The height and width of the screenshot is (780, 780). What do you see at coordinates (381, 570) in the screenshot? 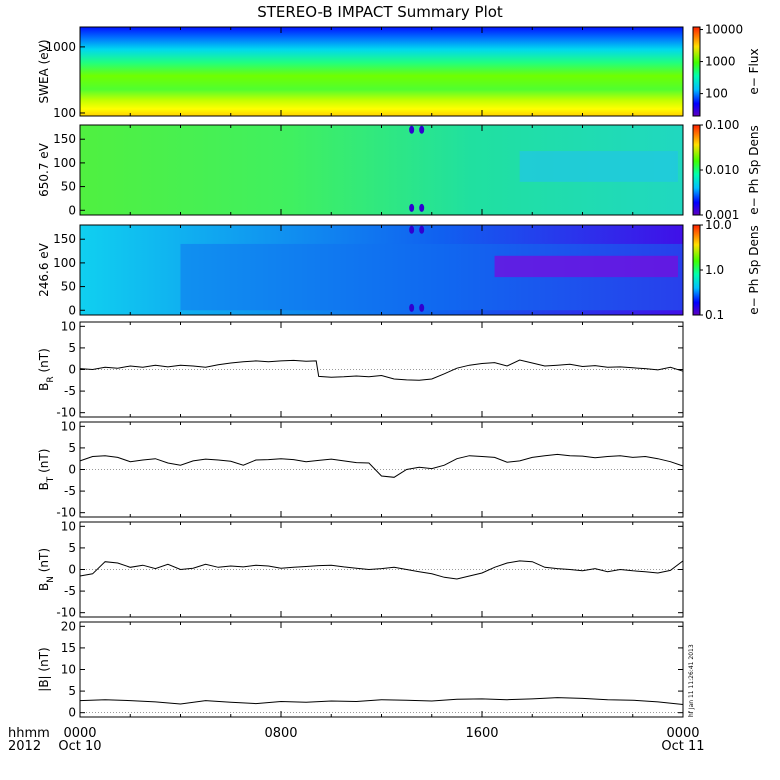
I see `series-line-bn` at bounding box center [381, 570].